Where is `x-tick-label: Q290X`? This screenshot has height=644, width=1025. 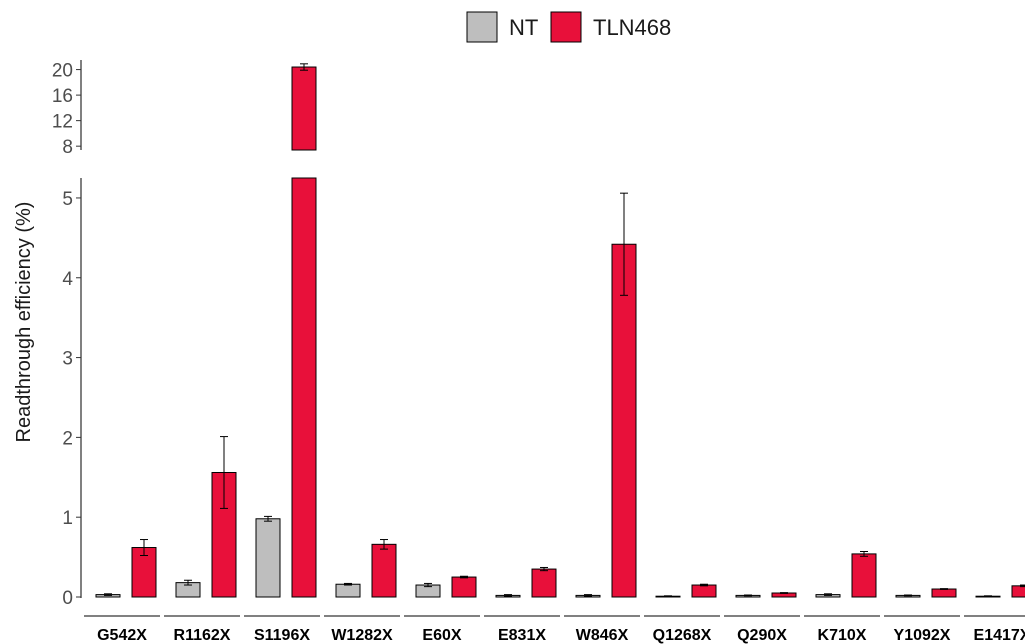 x-tick-label: Q290X is located at coordinates (762, 635).